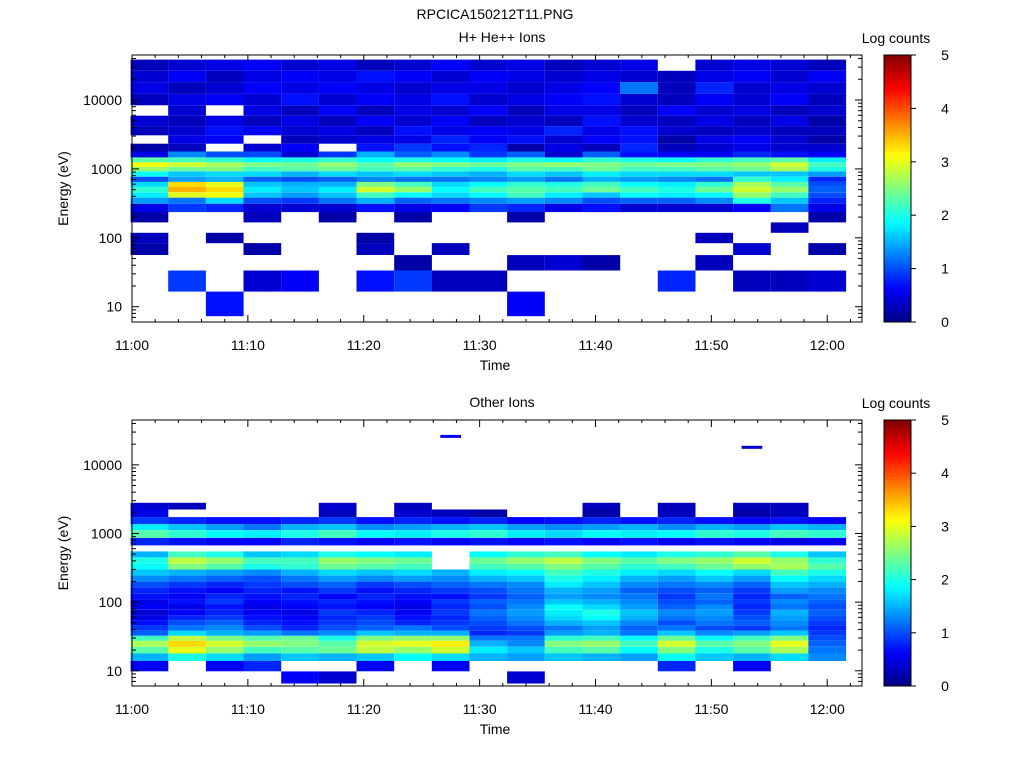  Describe the element at coordinates (827, 345) in the screenshot. I see `x-tick-label: 12:00` at that location.